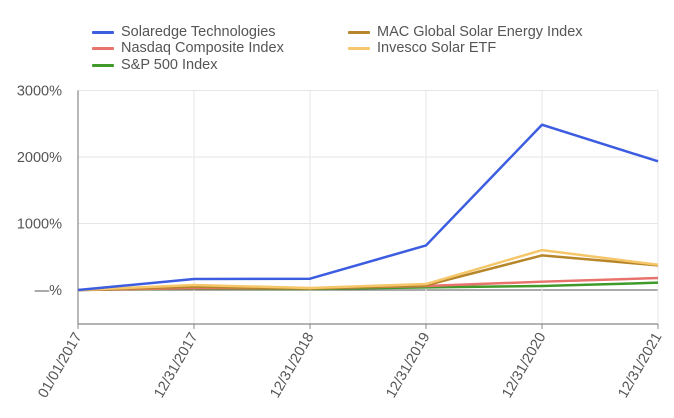 This screenshot has height=418, width=674. What do you see at coordinates (60, 365) in the screenshot?
I see `x-tick-label: 01/01/2017` at bounding box center [60, 365].